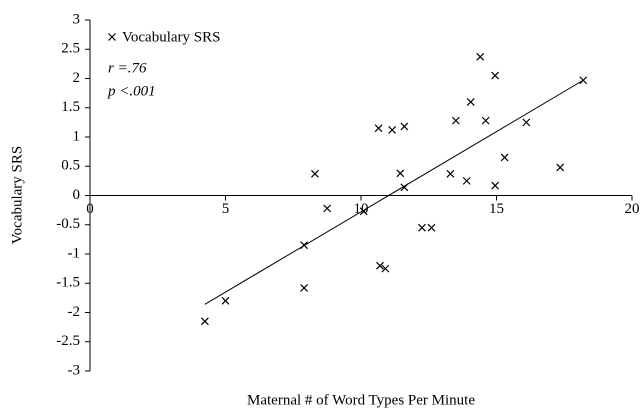 The image size is (642, 412). What do you see at coordinates (70, 107) in the screenshot?
I see `y-tick-label: 1.5` at bounding box center [70, 107].